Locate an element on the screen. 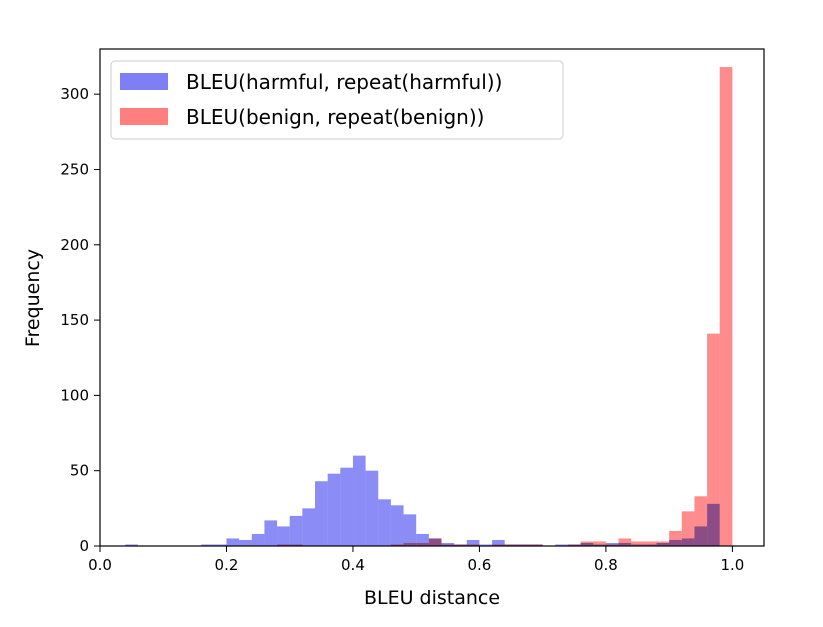  x-tick-label: 1.0 is located at coordinates (732, 565).